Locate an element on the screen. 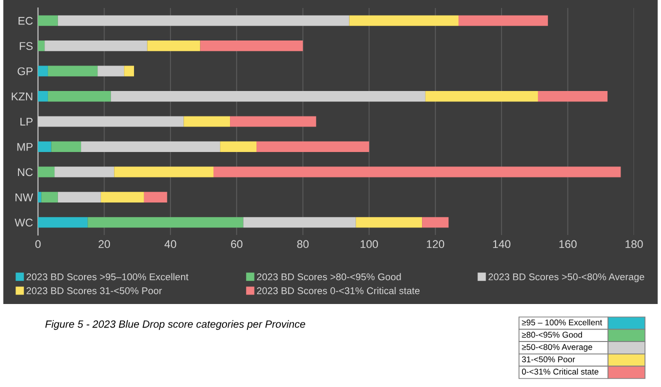 Image resolution: width=661 pixels, height=387 pixels. text: ≥95 – 100% Excellent is located at coordinates (562, 322).